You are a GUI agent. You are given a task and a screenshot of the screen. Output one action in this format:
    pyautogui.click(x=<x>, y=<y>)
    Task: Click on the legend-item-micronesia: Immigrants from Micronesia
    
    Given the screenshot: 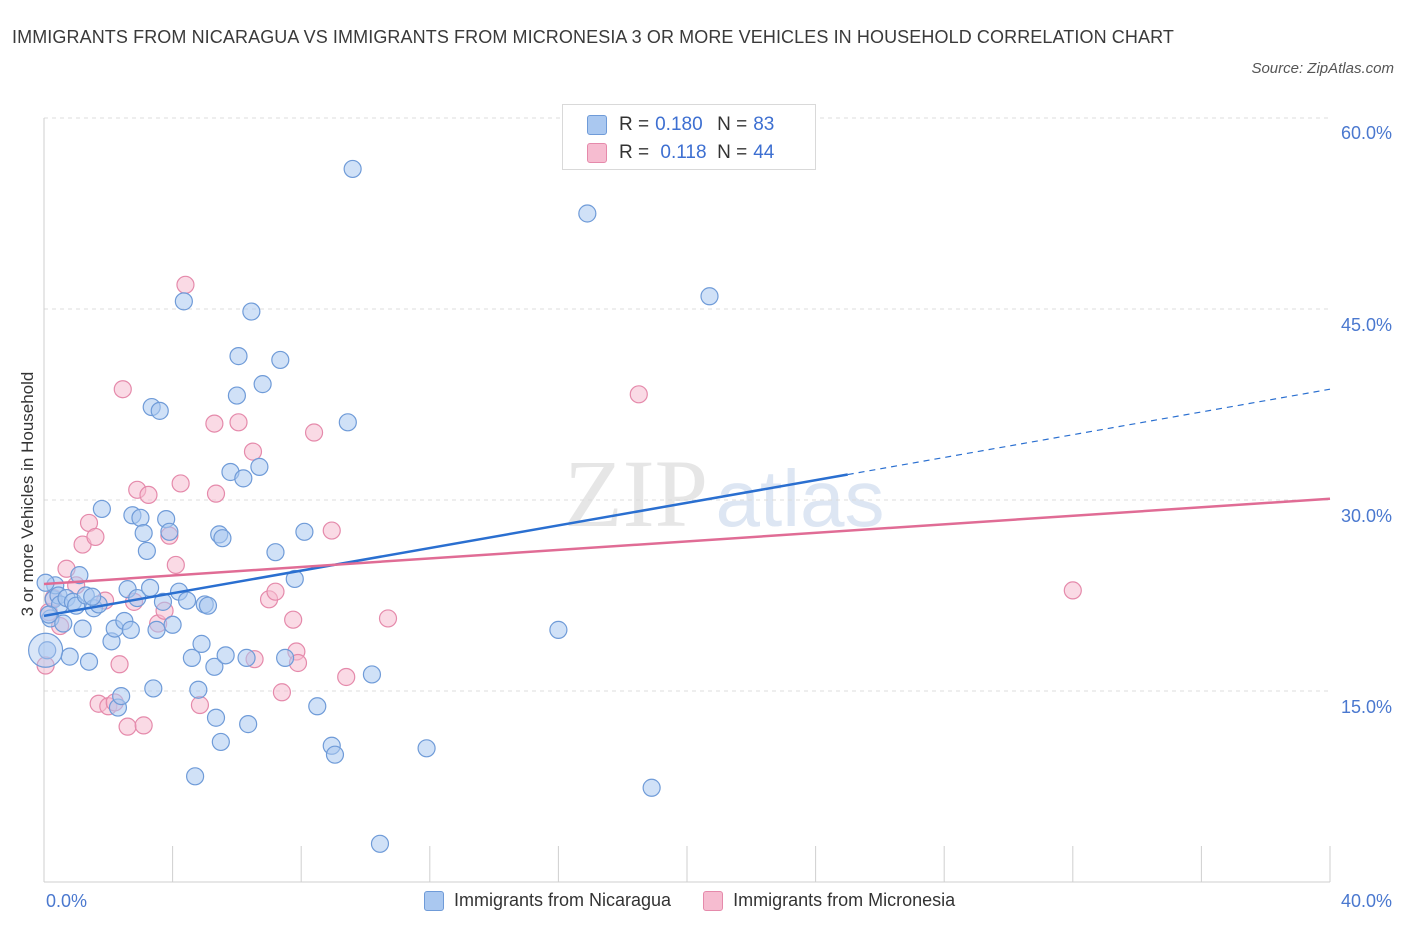 What is the action you would take?
    pyautogui.click(x=829, y=900)
    